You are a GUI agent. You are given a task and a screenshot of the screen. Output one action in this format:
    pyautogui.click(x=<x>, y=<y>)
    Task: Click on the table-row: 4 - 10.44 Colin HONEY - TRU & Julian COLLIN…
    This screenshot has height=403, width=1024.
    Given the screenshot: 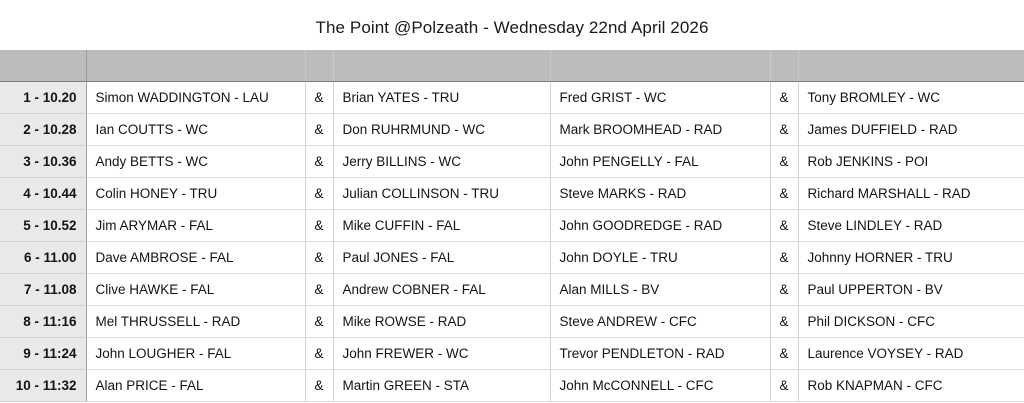 What is the action you would take?
    pyautogui.click(x=512, y=193)
    